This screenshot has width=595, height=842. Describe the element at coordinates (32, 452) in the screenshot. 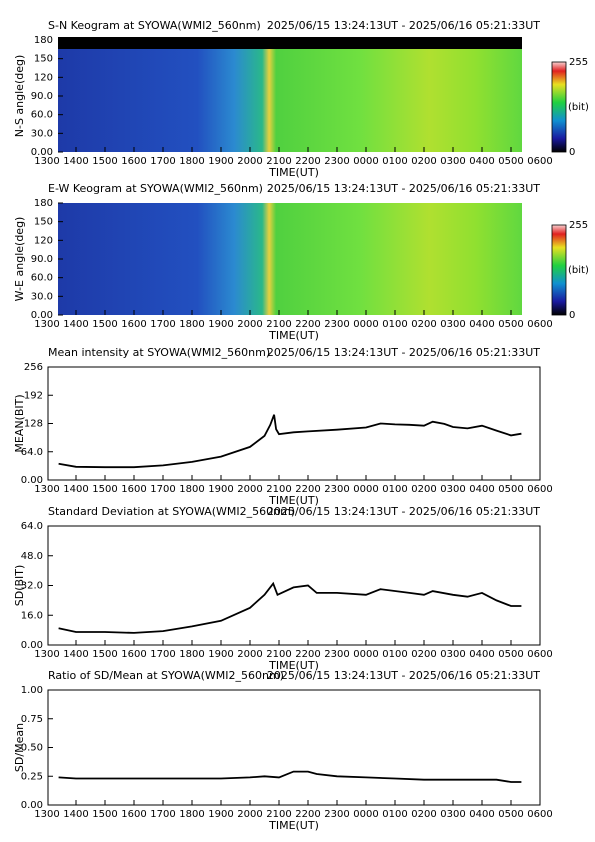

I see `y-tick-label: 64.0` at that location.